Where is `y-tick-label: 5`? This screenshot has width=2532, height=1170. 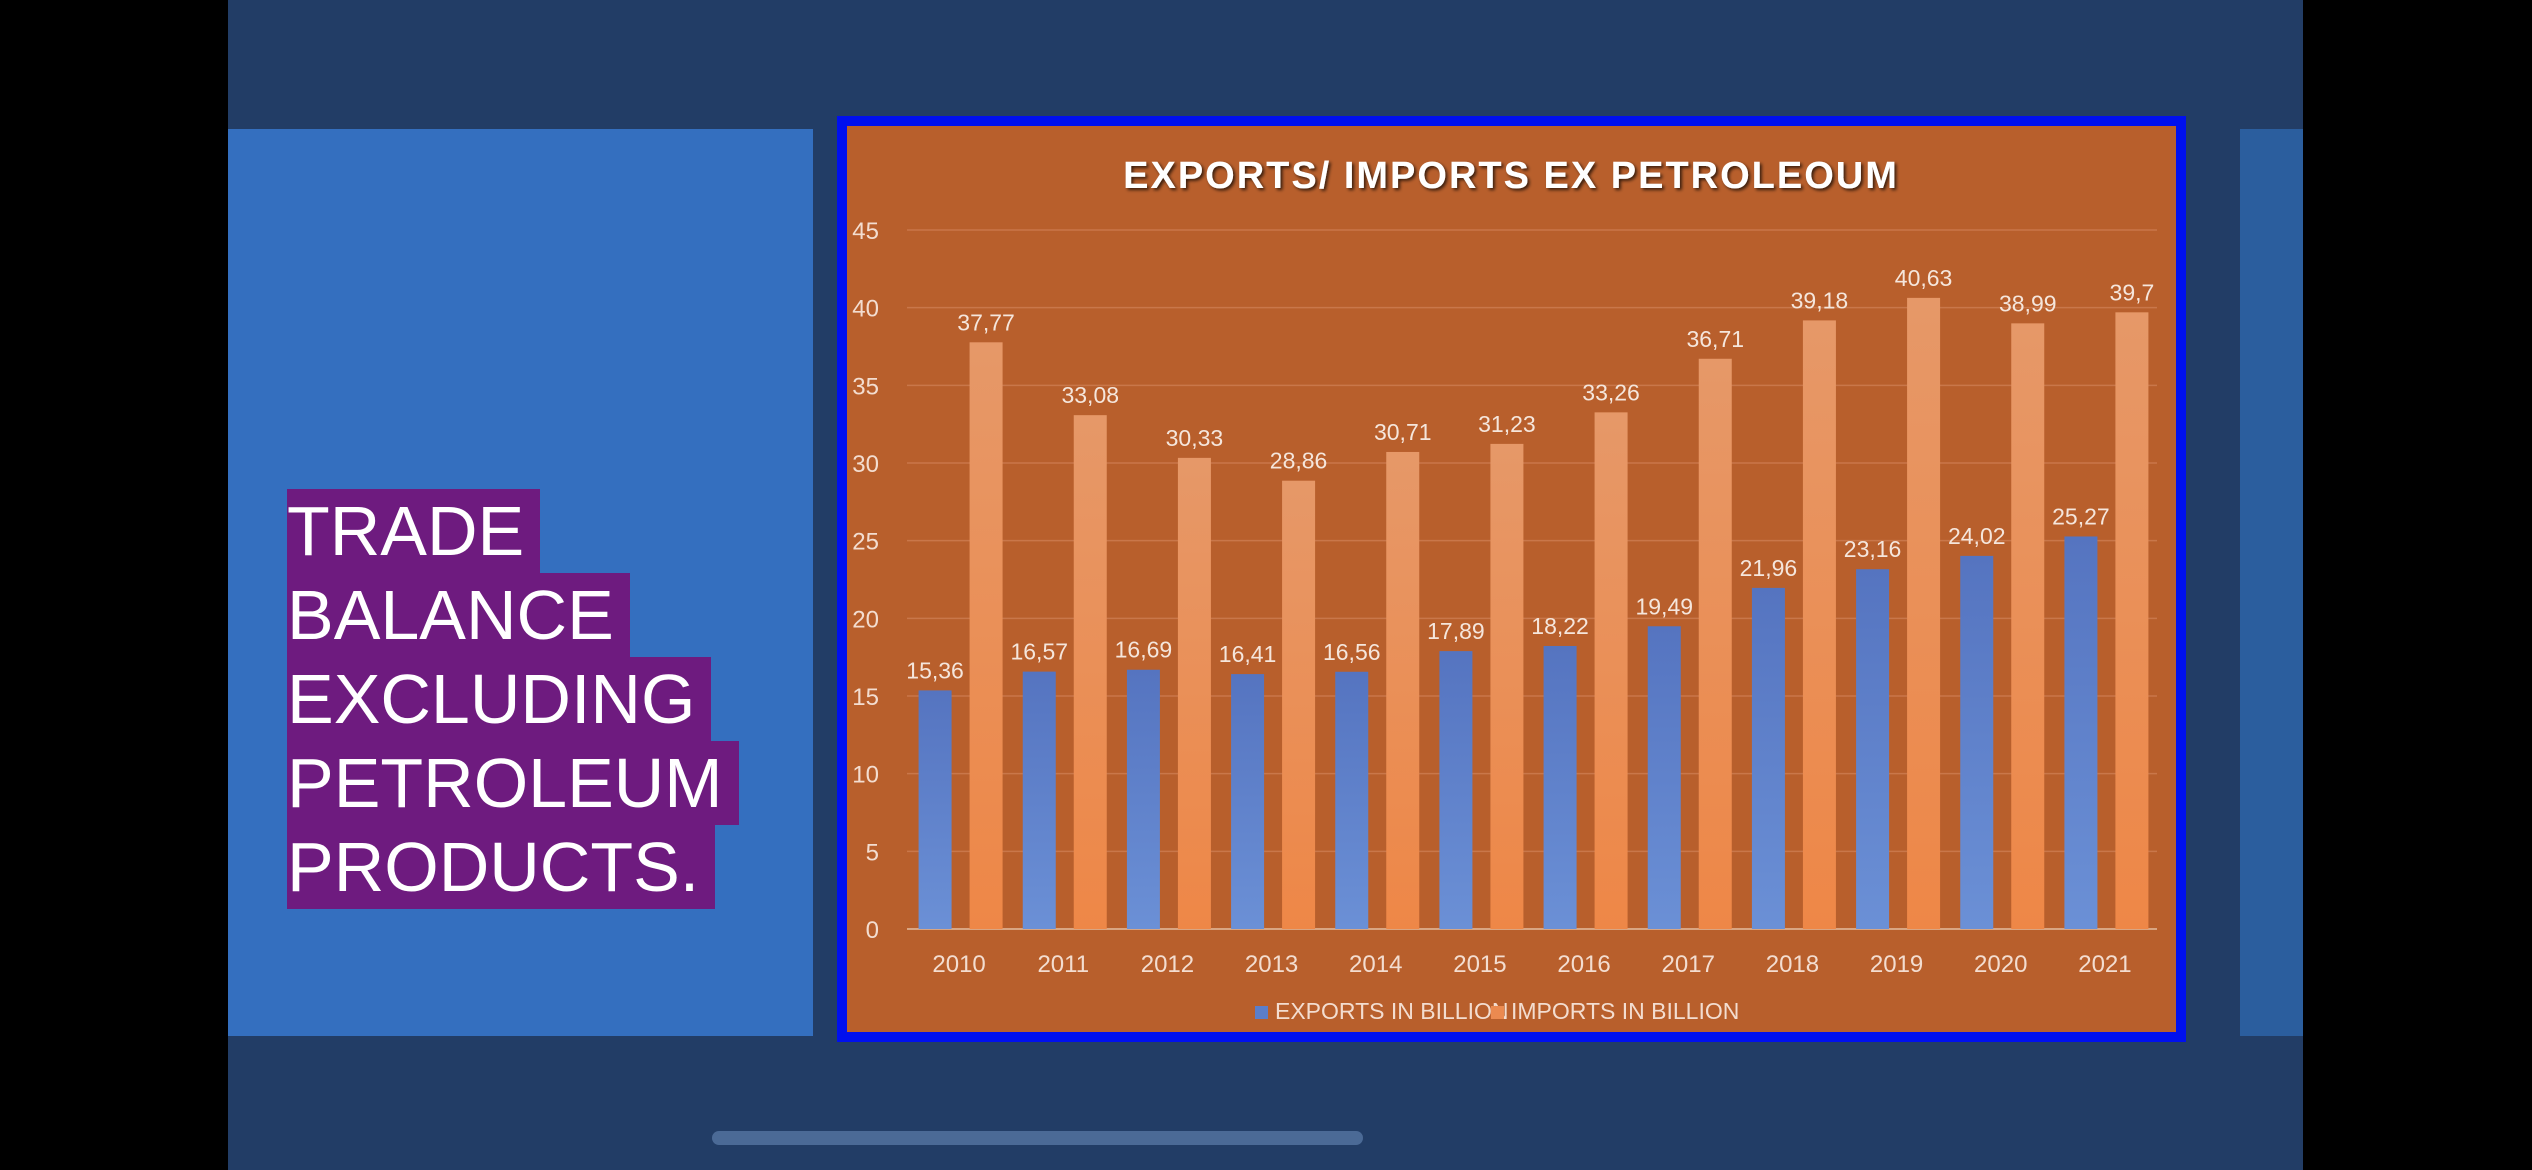 y-tick-label: 5 is located at coordinates (872, 852).